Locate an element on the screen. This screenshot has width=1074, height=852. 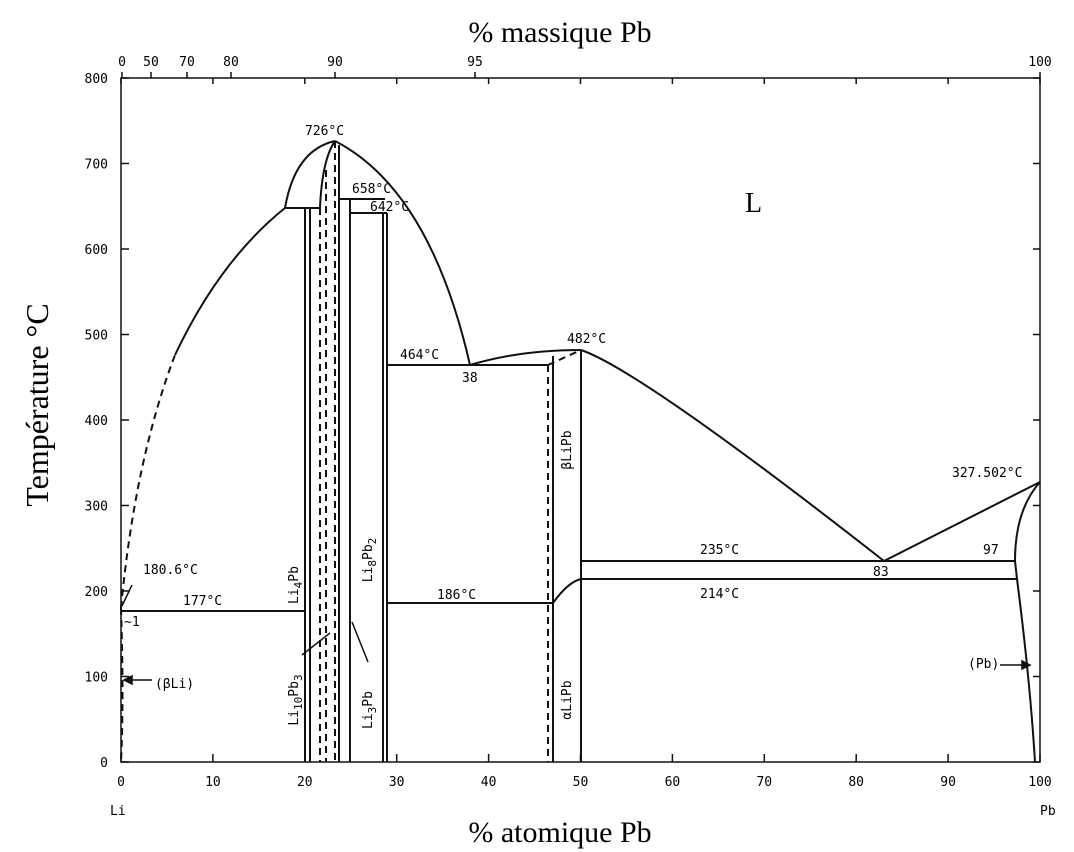
y-tick-label: 600 is located at coordinates (96, 250).